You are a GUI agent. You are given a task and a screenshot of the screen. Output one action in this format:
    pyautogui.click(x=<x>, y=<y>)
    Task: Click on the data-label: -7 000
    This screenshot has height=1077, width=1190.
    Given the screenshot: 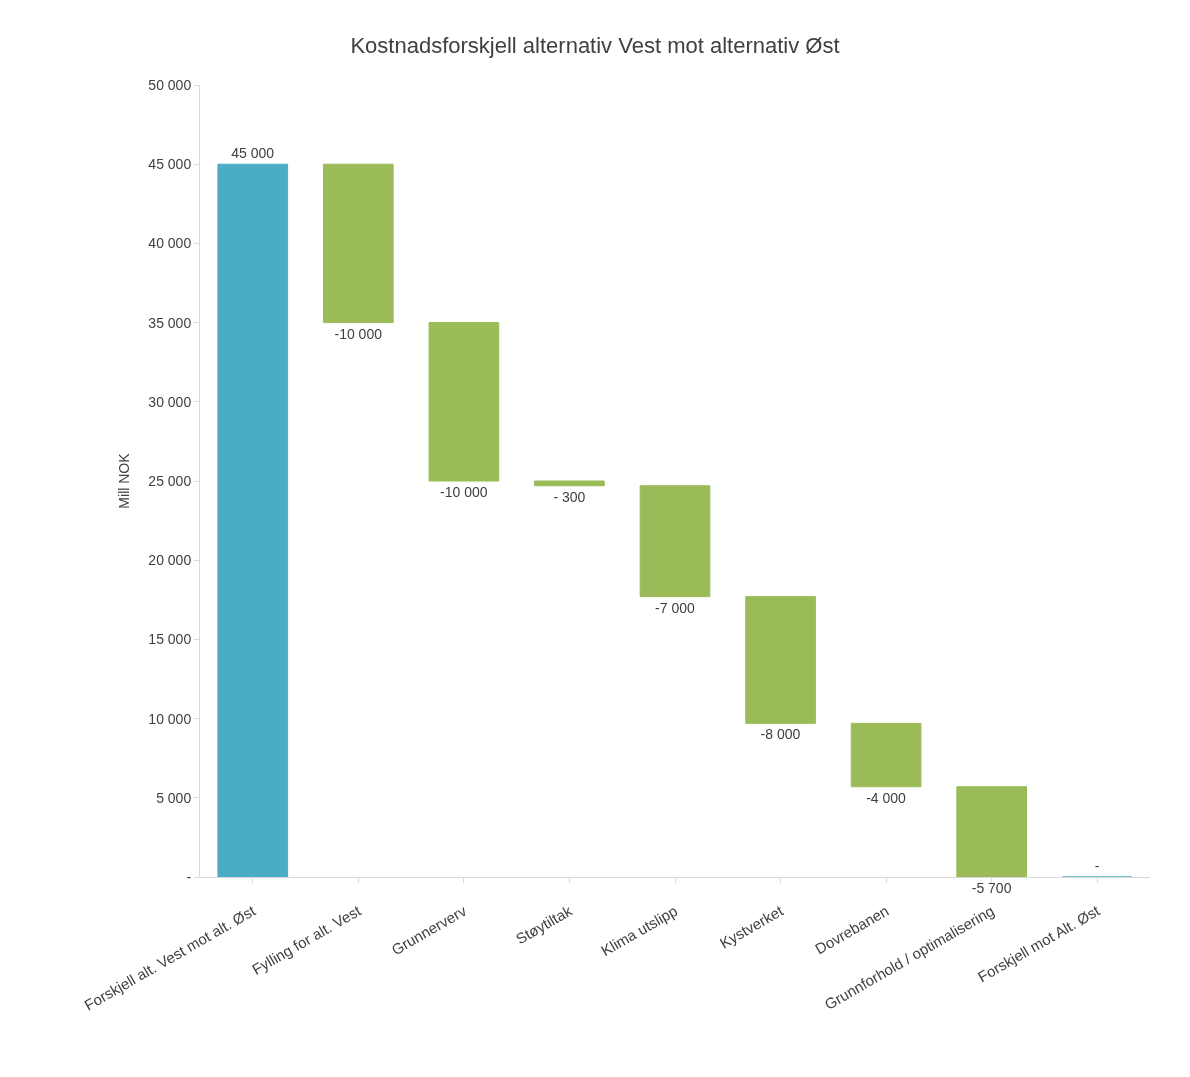 What is the action you would take?
    pyautogui.click(x=675, y=607)
    